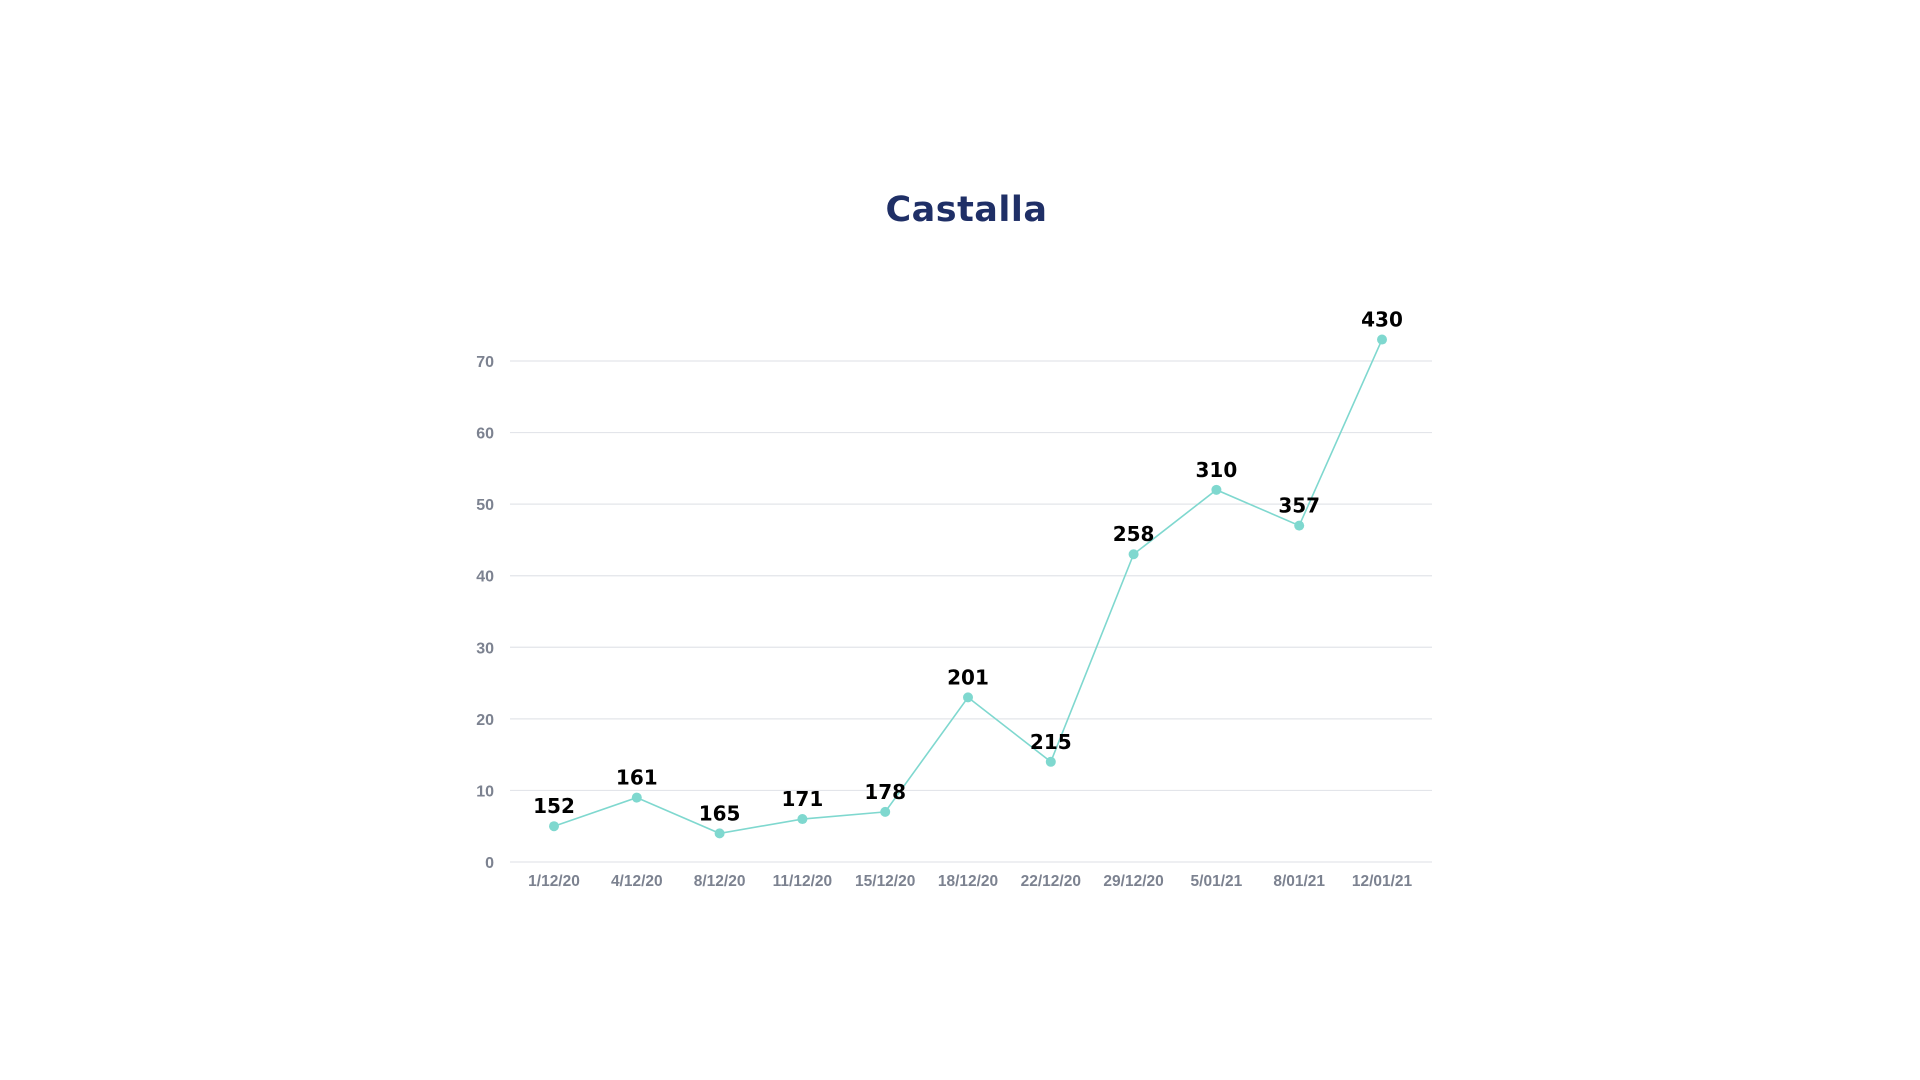 The width and height of the screenshot is (1920, 1080). Describe the element at coordinates (802, 881) in the screenshot. I see `x-tick-label: 11/12/20` at that location.